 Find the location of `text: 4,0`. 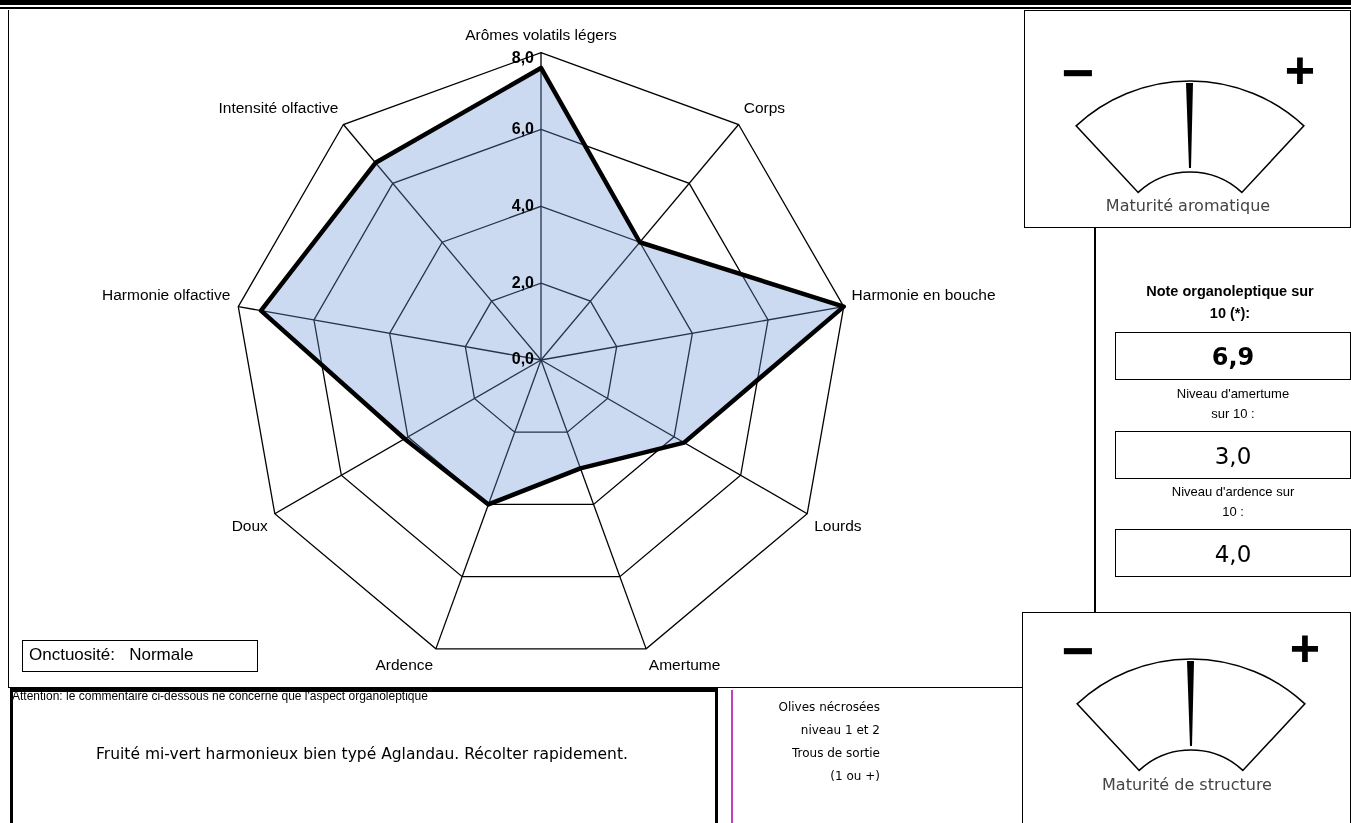

text: 4,0 is located at coordinates (1233, 554).